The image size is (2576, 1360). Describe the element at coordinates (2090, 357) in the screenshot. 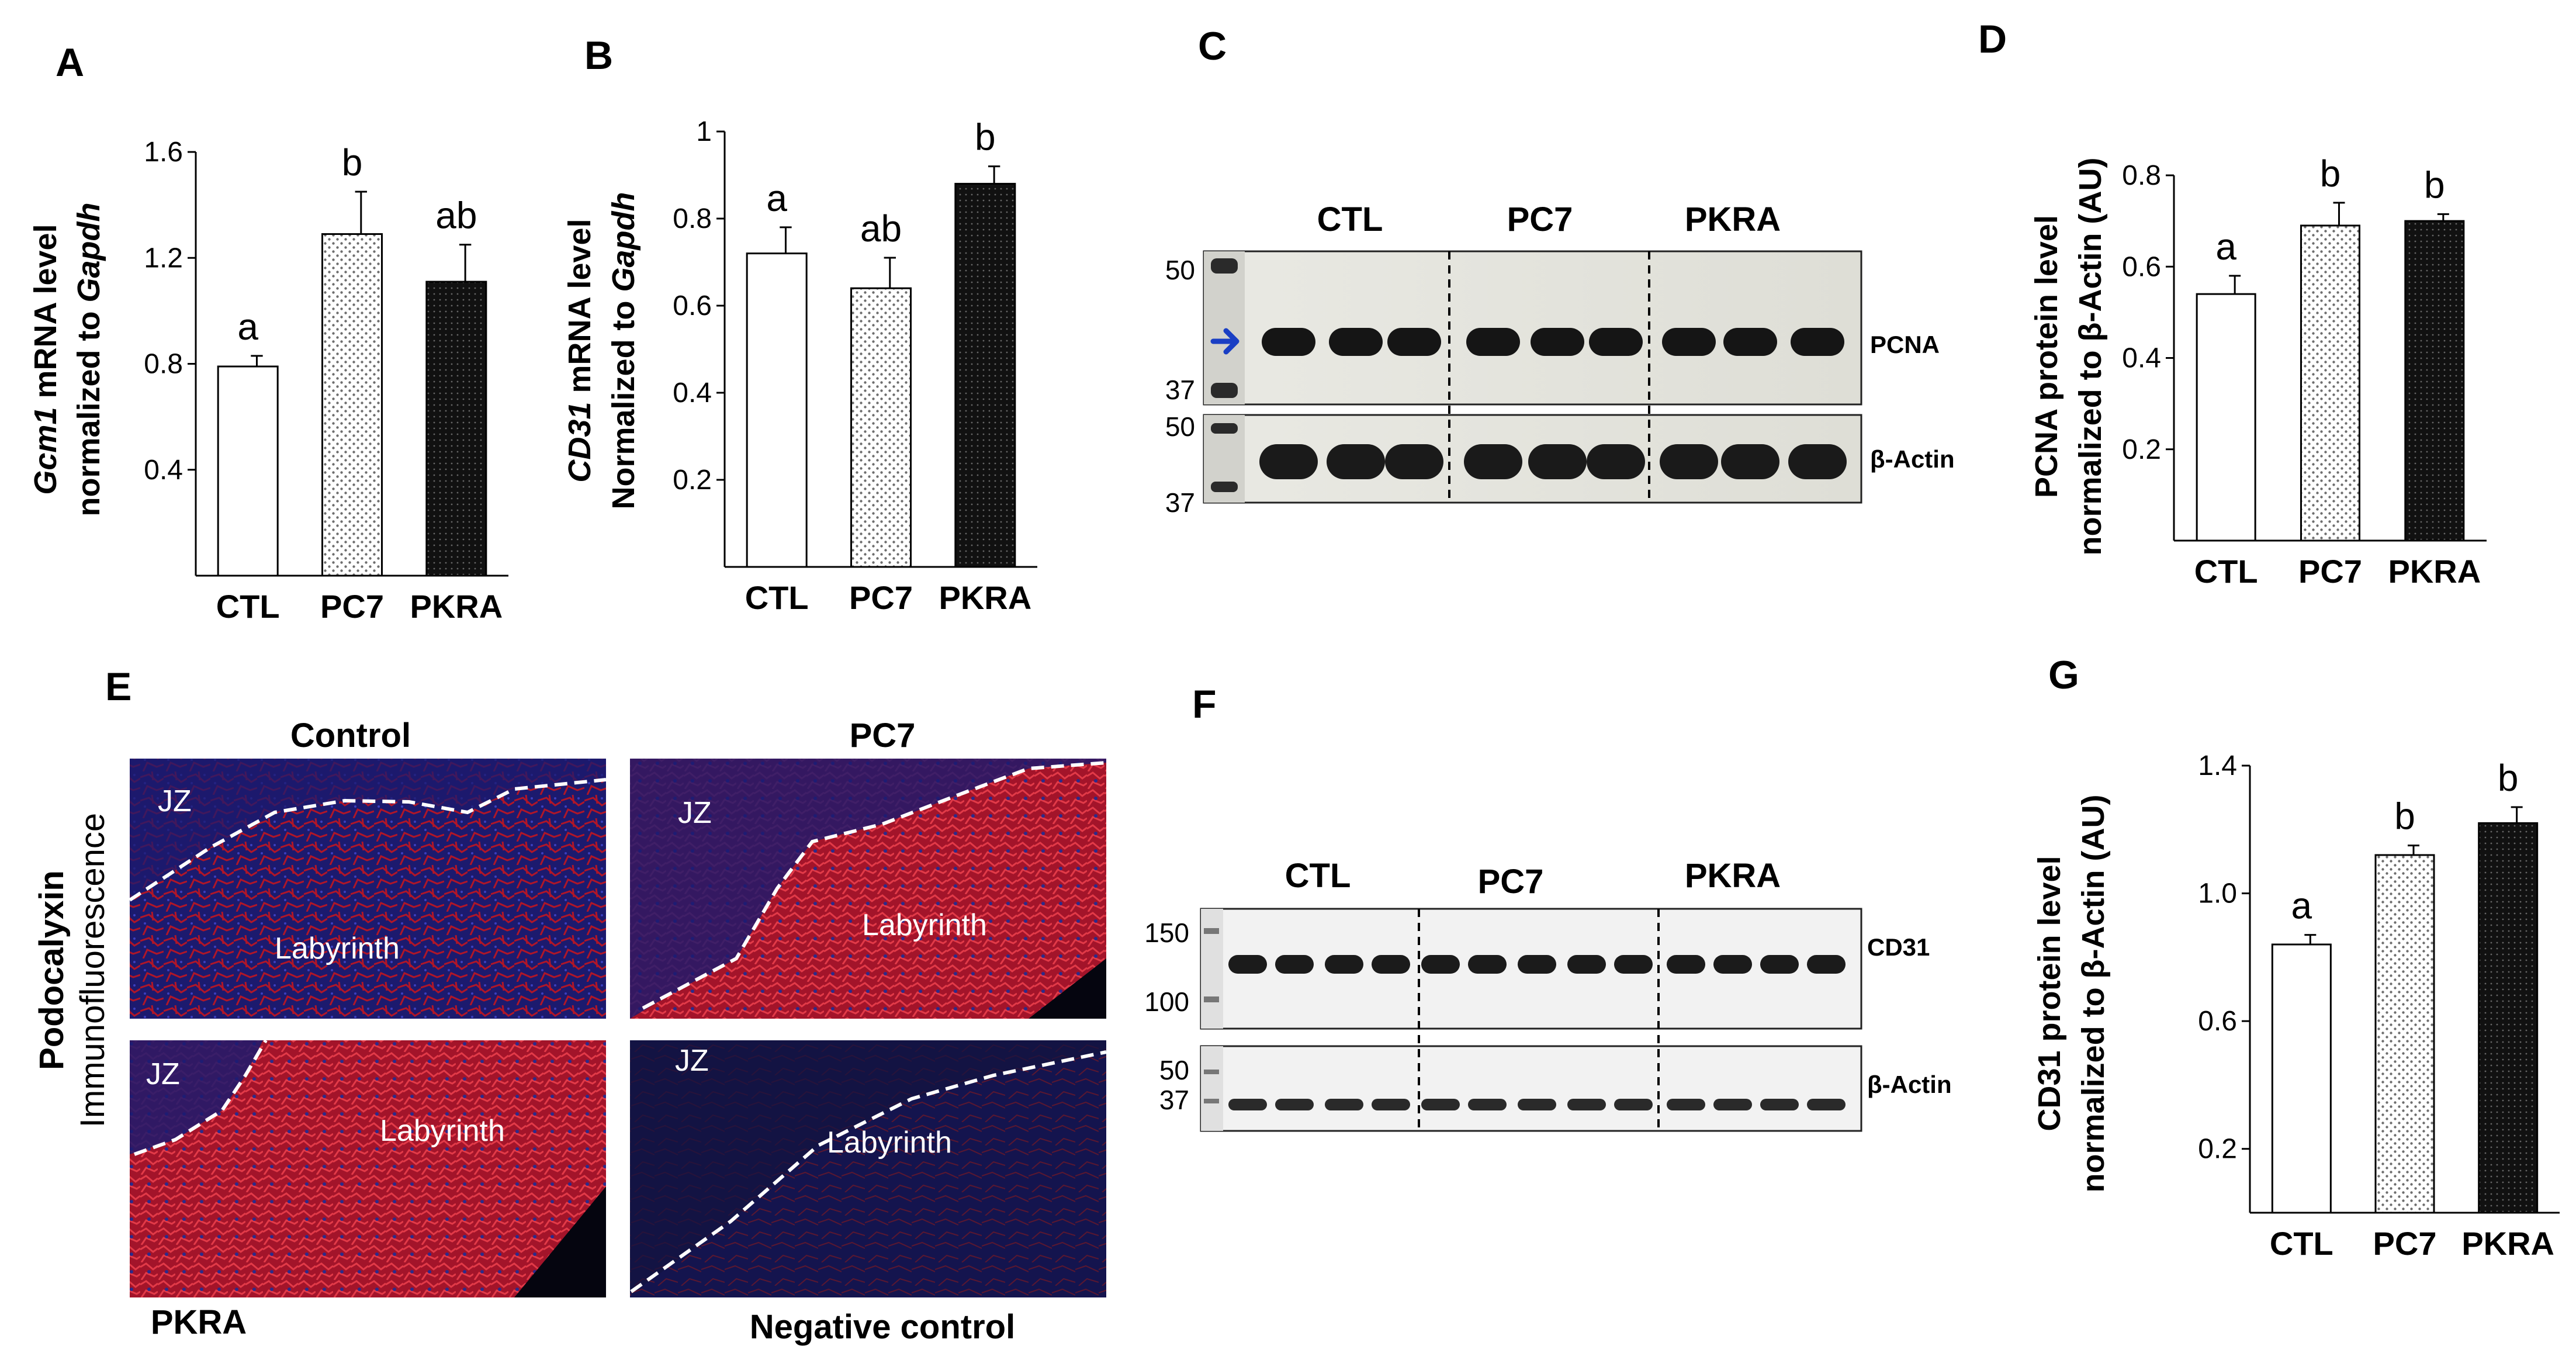

I see `chart-d-ylabel-line2: normalized to β-Actin (AU)` at that location.